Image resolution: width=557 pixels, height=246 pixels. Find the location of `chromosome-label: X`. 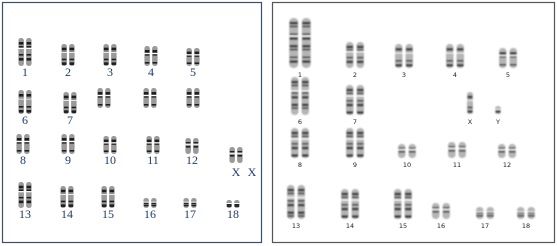

chromosome-label: X is located at coordinates (470, 122).